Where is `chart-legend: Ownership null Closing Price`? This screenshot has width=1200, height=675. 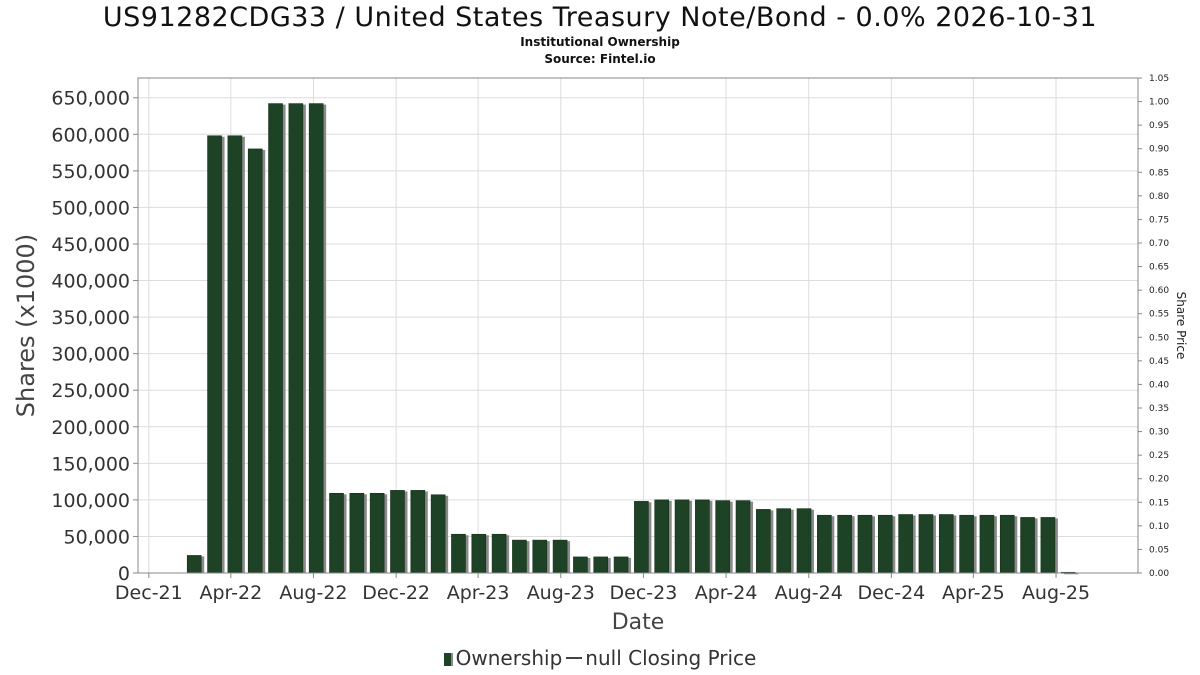
chart-legend: Ownership null Closing Price is located at coordinates (600, 658).